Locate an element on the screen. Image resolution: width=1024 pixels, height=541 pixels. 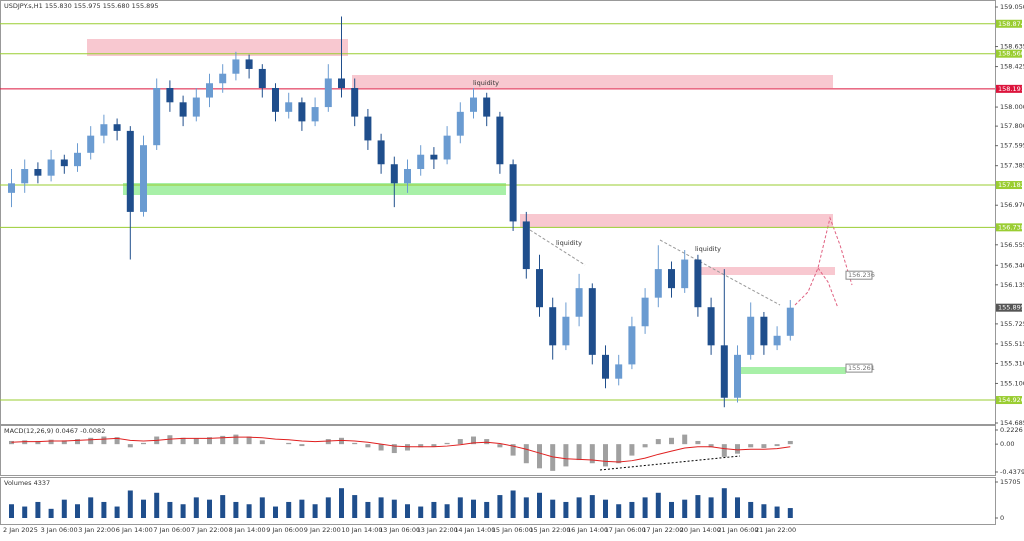
x-tick-label: 9 Jan 22:00 is located at coordinates (322, 530).